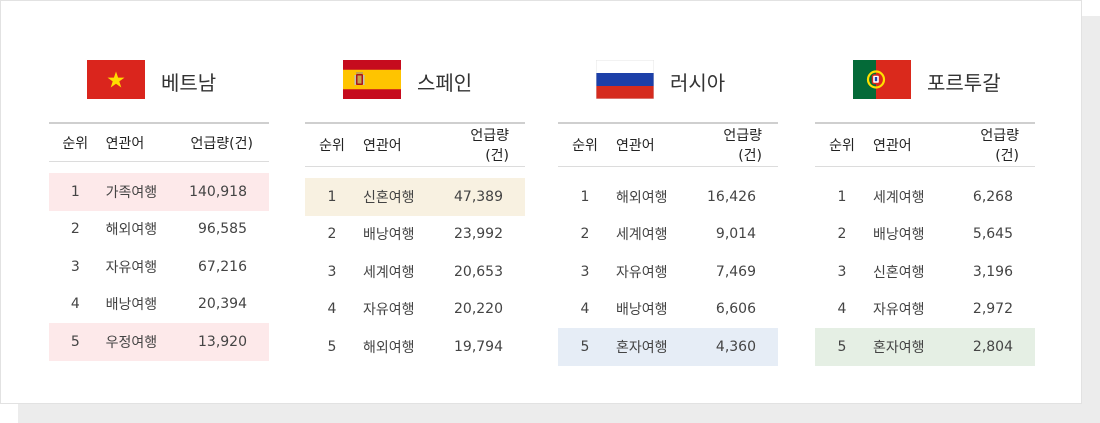  What do you see at coordinates (159, 192) in the screenshot?
I see `table-row: 1 가족여행 140,918` at bounding box center [159, 192].